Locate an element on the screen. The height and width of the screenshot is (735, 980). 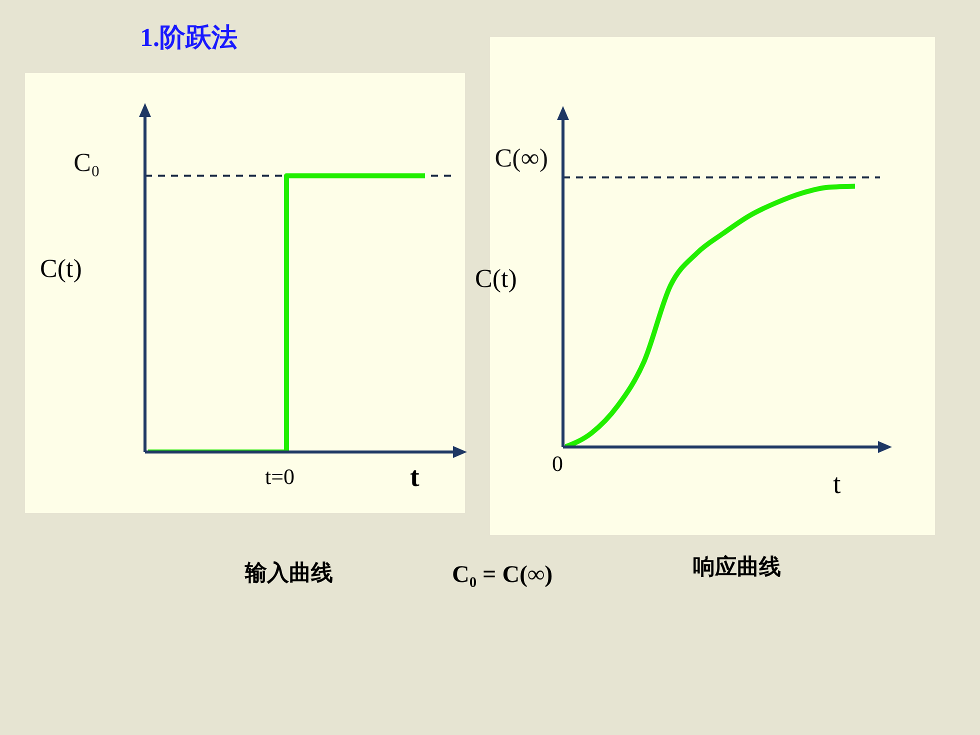
text: 响应曲线 is located at coordinates (737, 568).